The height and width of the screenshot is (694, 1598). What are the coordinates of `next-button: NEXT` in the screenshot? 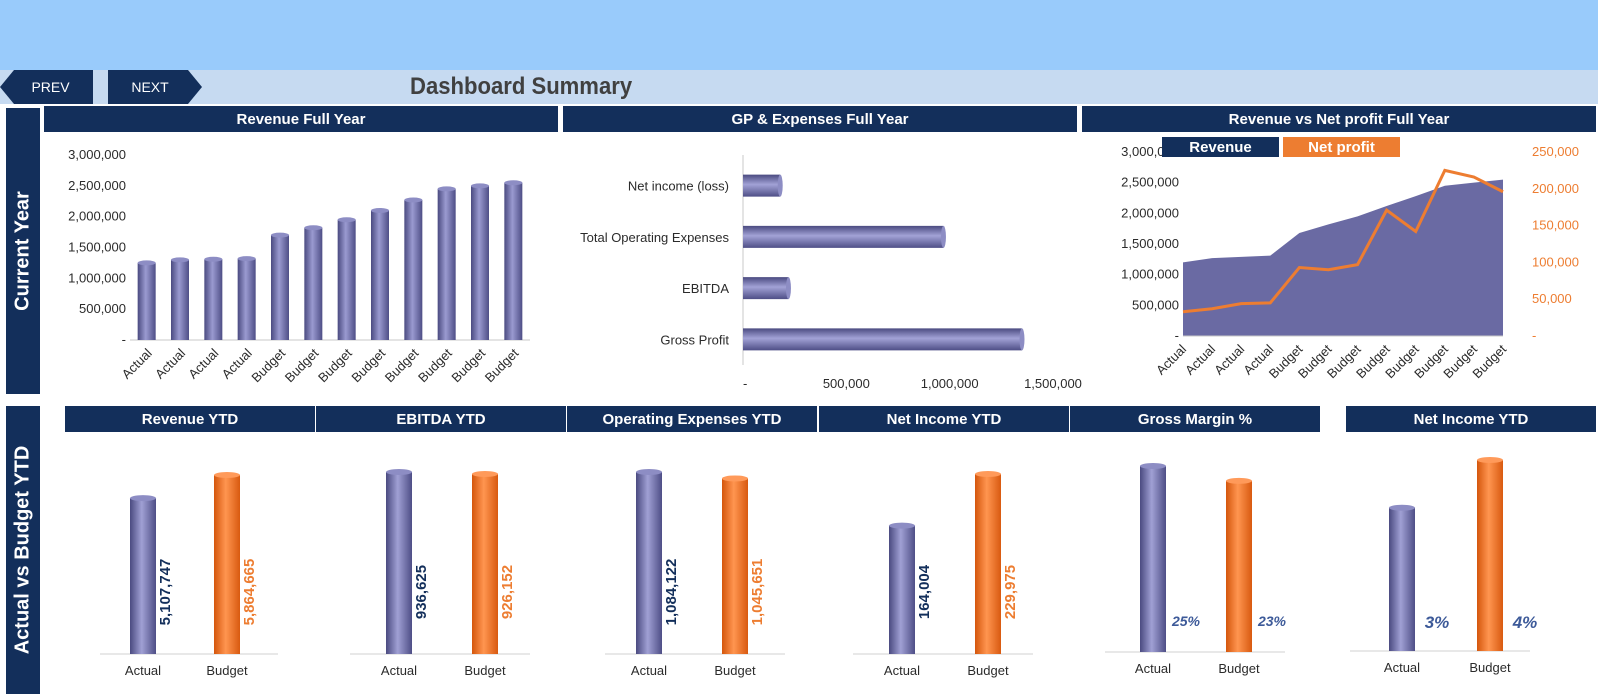 It's located at (155, 87).